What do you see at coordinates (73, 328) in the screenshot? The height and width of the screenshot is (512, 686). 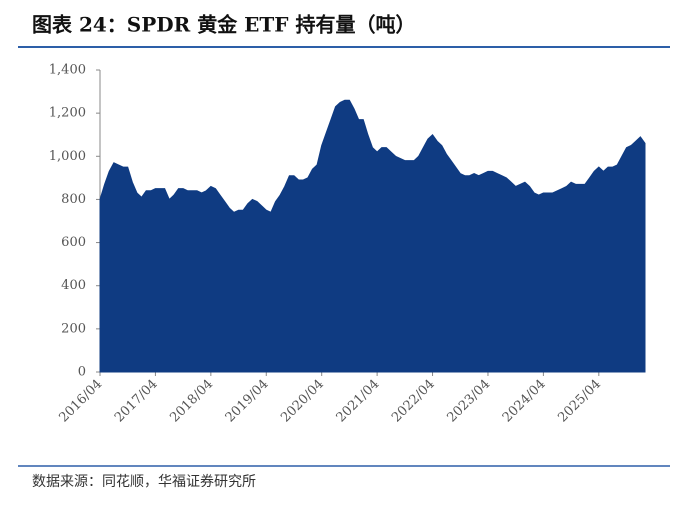 I see `y-tick-label: 200` at bounding box center [73, 328].